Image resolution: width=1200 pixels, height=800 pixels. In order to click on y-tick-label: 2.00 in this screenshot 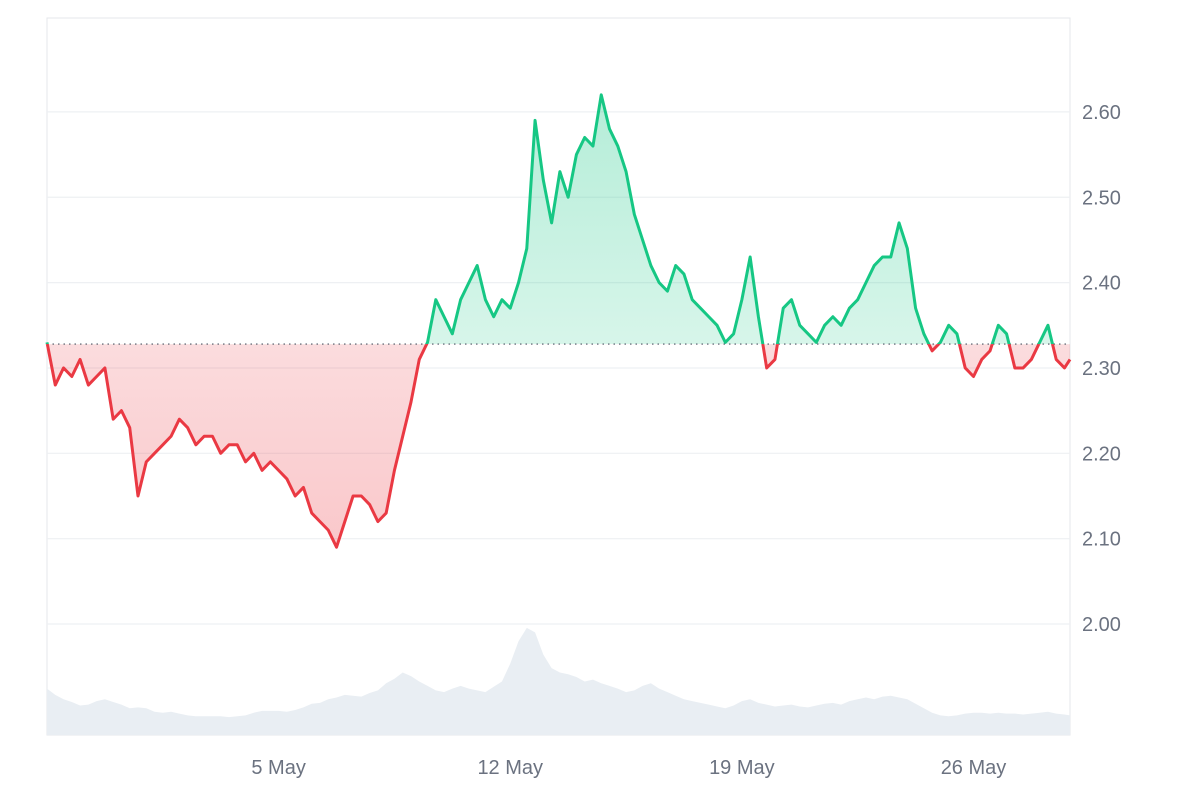, I will do `click(1101, 625)`.